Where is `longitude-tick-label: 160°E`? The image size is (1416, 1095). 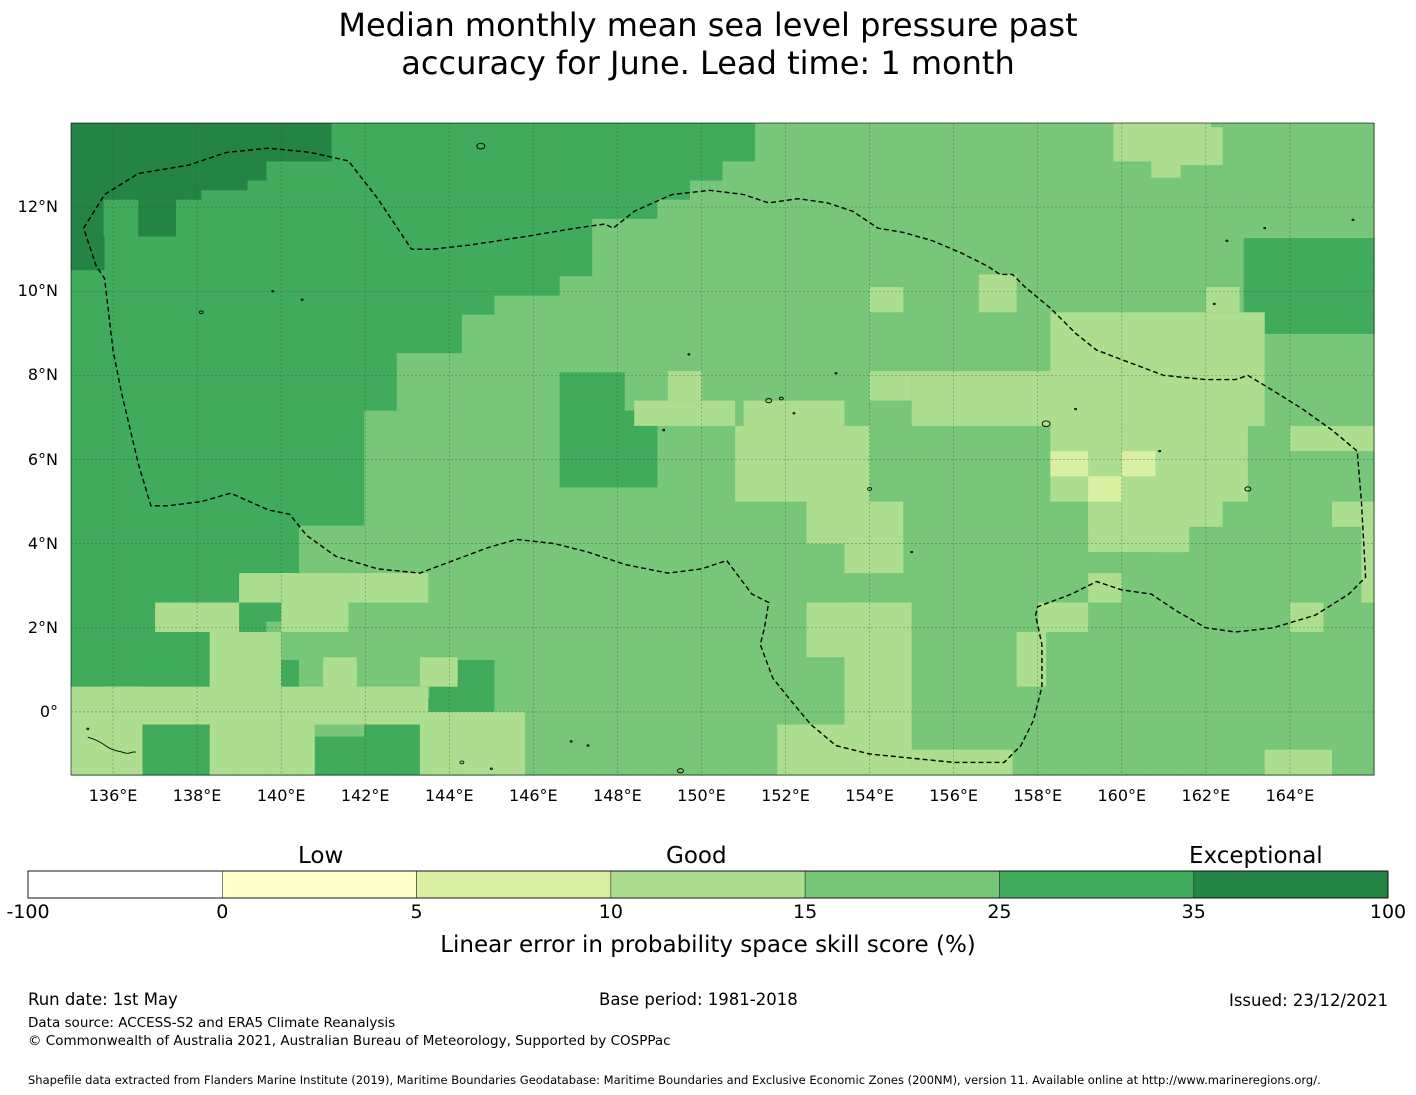 longitude-tick-label: 160°E is located at coordinates (1122, 795).